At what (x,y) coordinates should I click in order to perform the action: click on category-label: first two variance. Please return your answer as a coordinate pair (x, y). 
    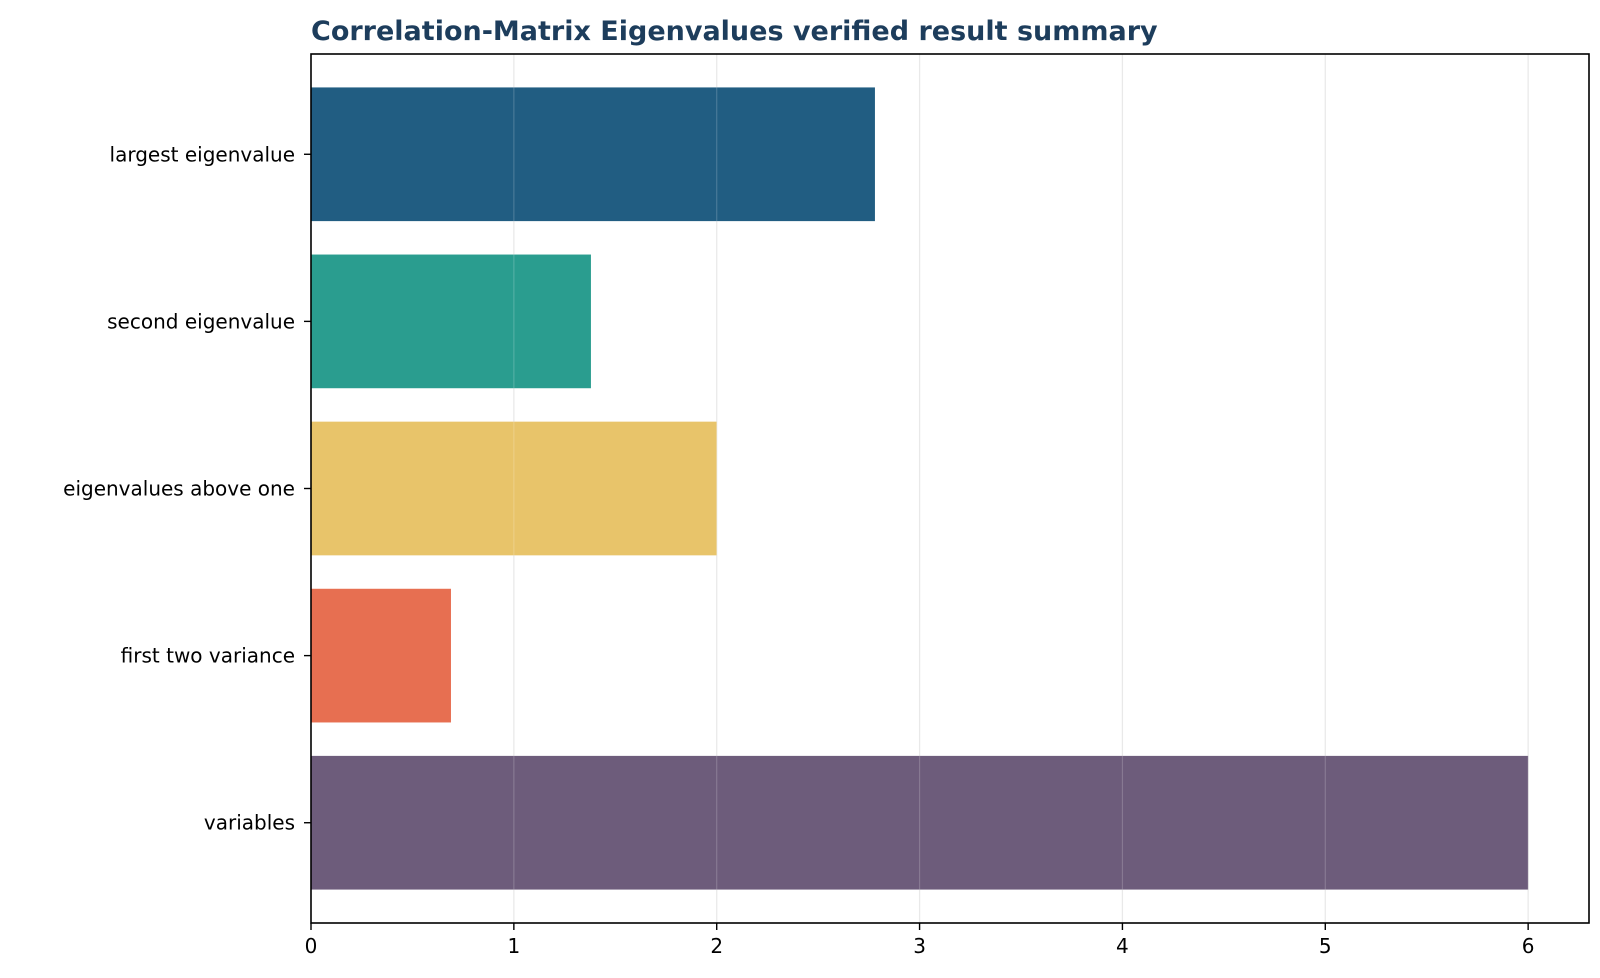
    Looking at the image, I should click on (208, 656).